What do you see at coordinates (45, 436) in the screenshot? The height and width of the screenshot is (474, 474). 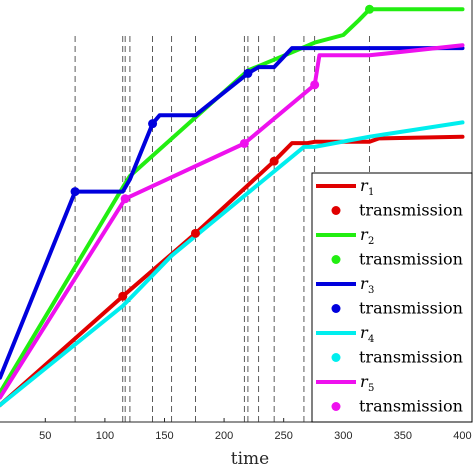 I see `x-tick-label-50: 50` at bounding box center [45, 436].